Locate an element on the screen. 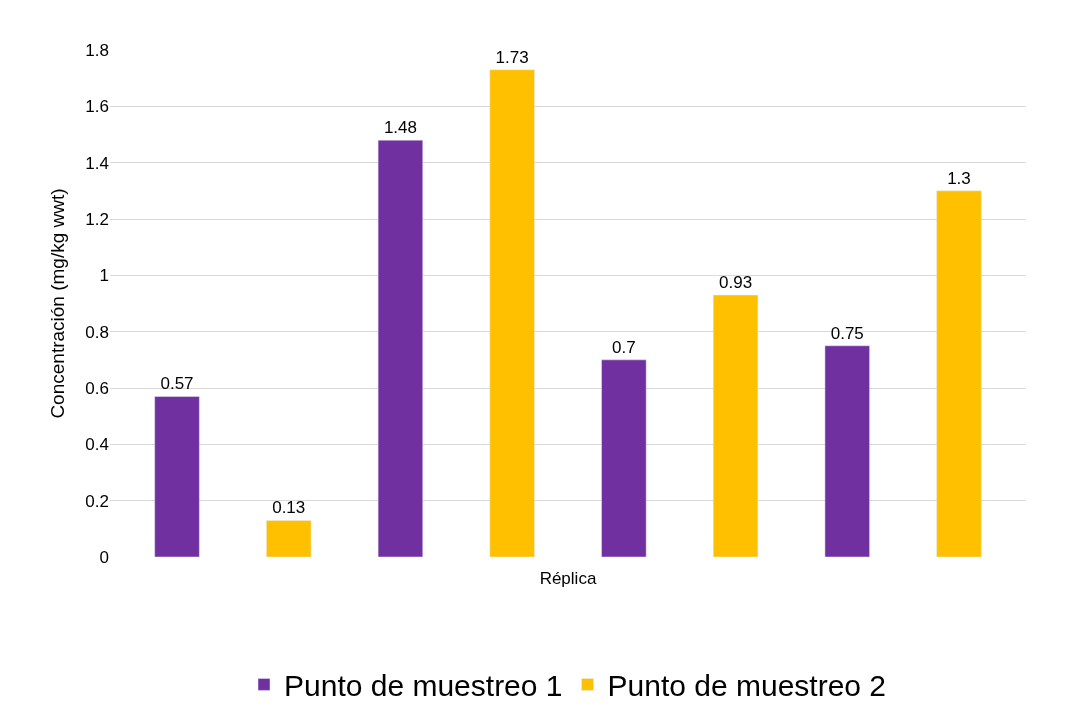 The height and width of the screenshot is (727, 1066). y-tick-label: 1.4 is located at coordinates (97, 163).